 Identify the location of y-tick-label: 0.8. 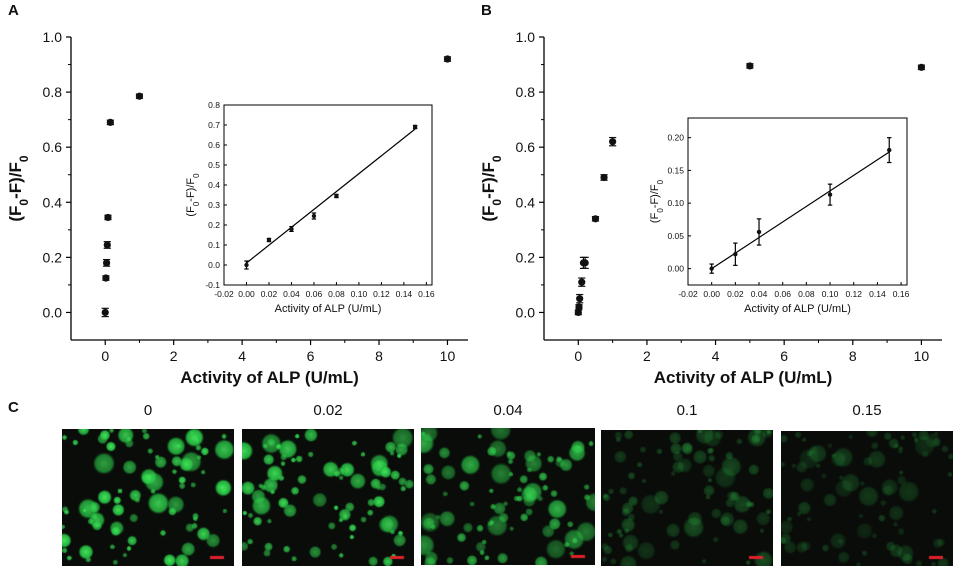
(526, 92).